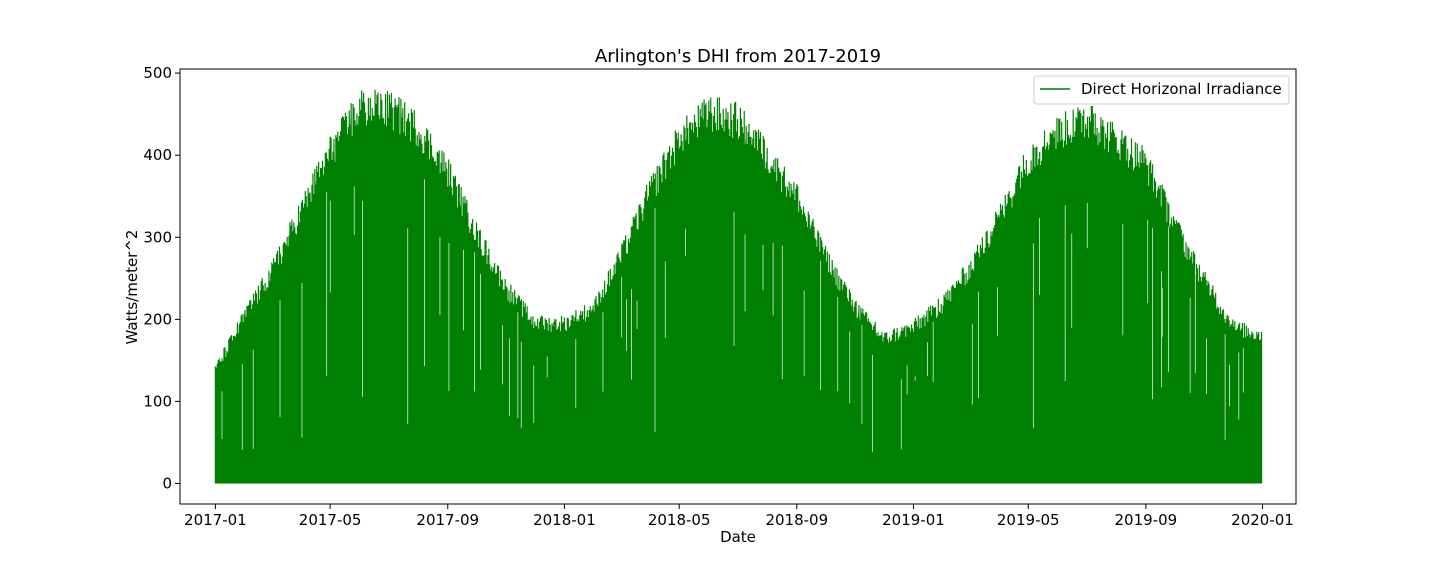 This screenshot has height=576, width=1440. I want to click on legend-box, so click(1161, 90).